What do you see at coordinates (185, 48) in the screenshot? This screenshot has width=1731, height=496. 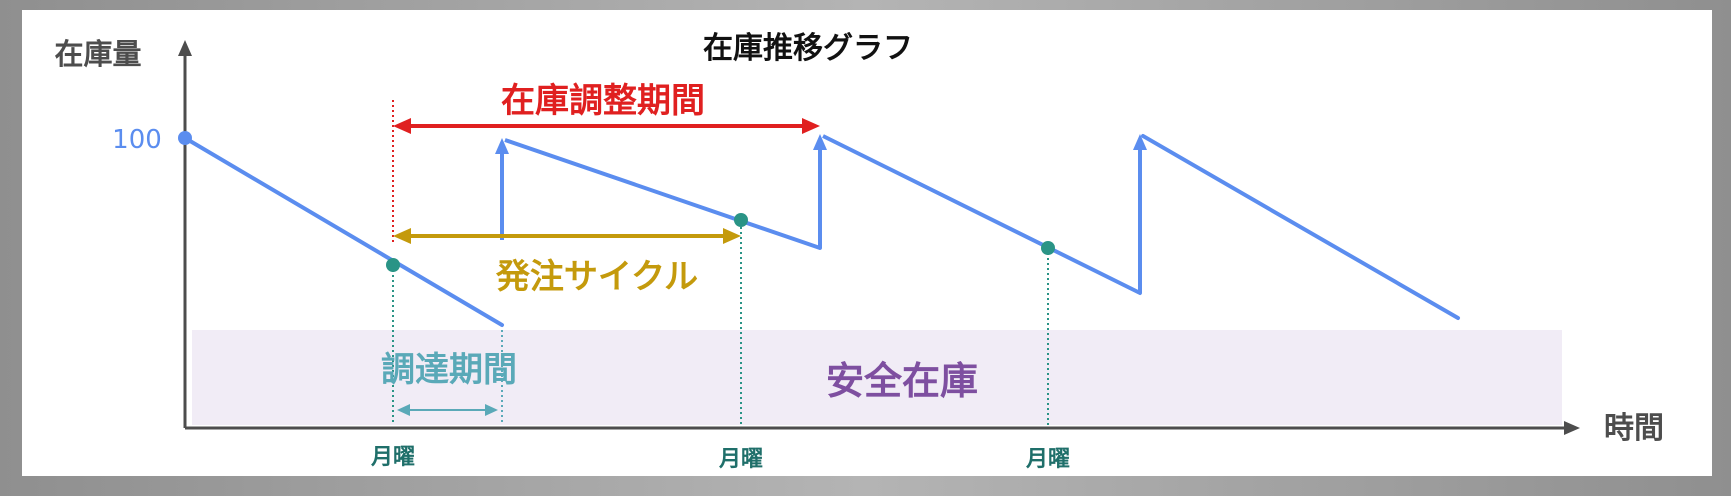 I see `y-axis-arrow-icon` at bounding box center [185, 48].